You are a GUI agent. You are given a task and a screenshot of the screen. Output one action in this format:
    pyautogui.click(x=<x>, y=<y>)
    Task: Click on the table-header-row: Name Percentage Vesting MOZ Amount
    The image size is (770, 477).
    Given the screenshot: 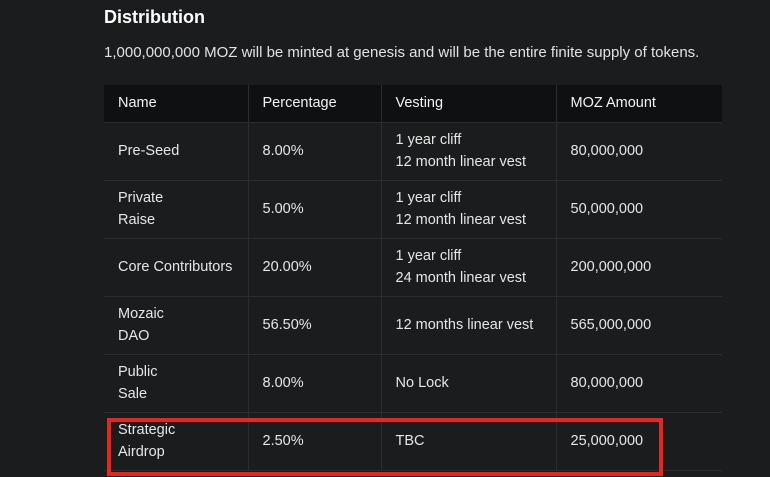 What is the action you would take?
    pyautogui.click(x=413, y=104)
    